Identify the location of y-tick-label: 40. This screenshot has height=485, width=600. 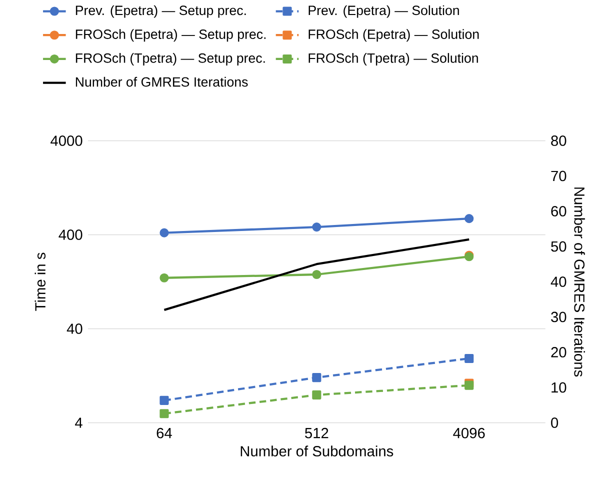
(74, 328).